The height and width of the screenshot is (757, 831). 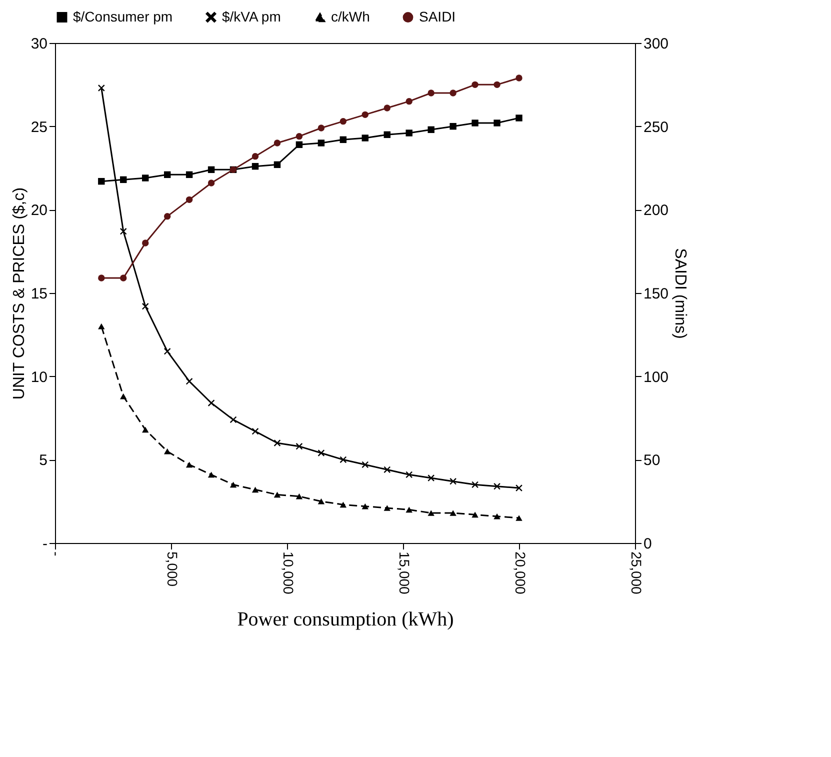 What do you see at coordinates (404, 573) in the screenshot?
I see `x-tick-label: 15,000` at bounding box center [404, 573].